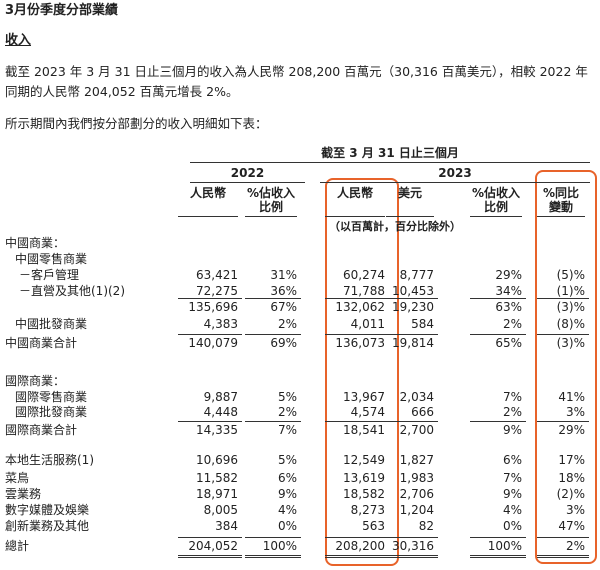 This screenshot has height=570, width=600. What do you see at coordinates (364, 460) in the screenshot?
I see `table-cell: 12,549` at bounding box center [364, 460].